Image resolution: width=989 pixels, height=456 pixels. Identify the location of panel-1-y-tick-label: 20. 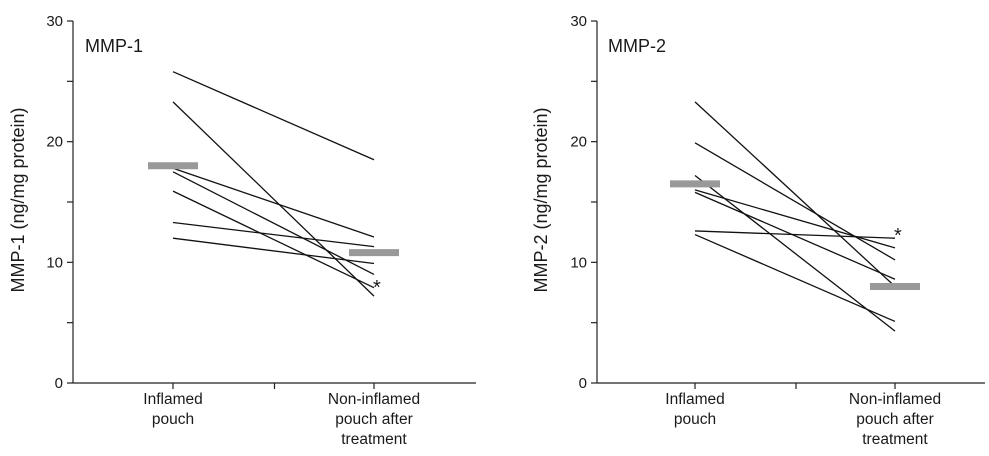
(54, 142).